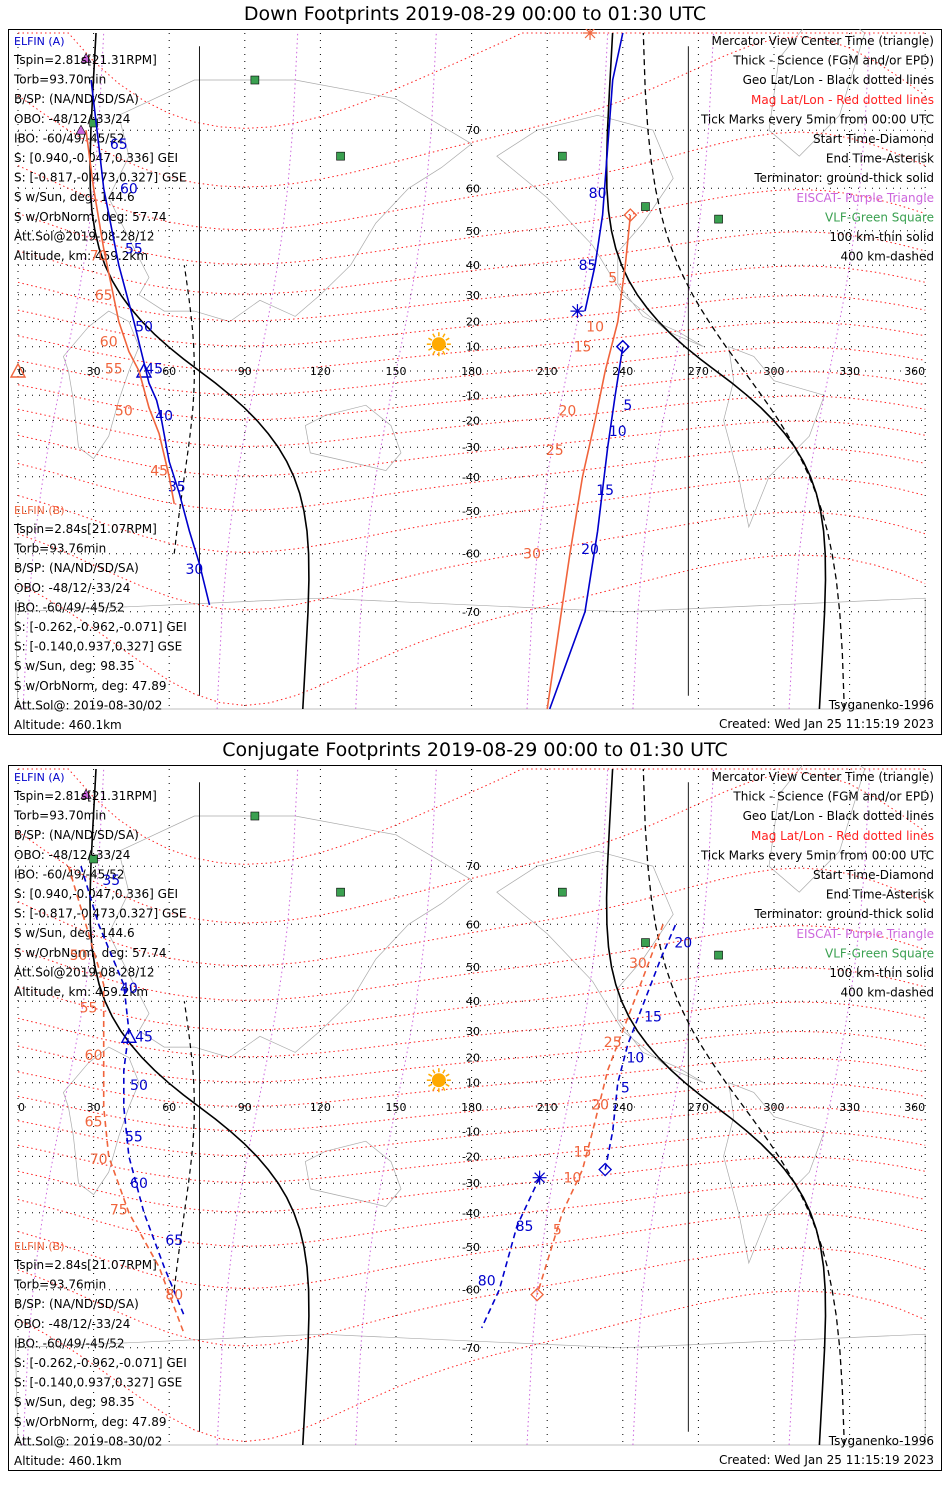  Describe the element at coordinates (473, 347) in the screenshot. I see `lat-tick-label: 10` at that location.